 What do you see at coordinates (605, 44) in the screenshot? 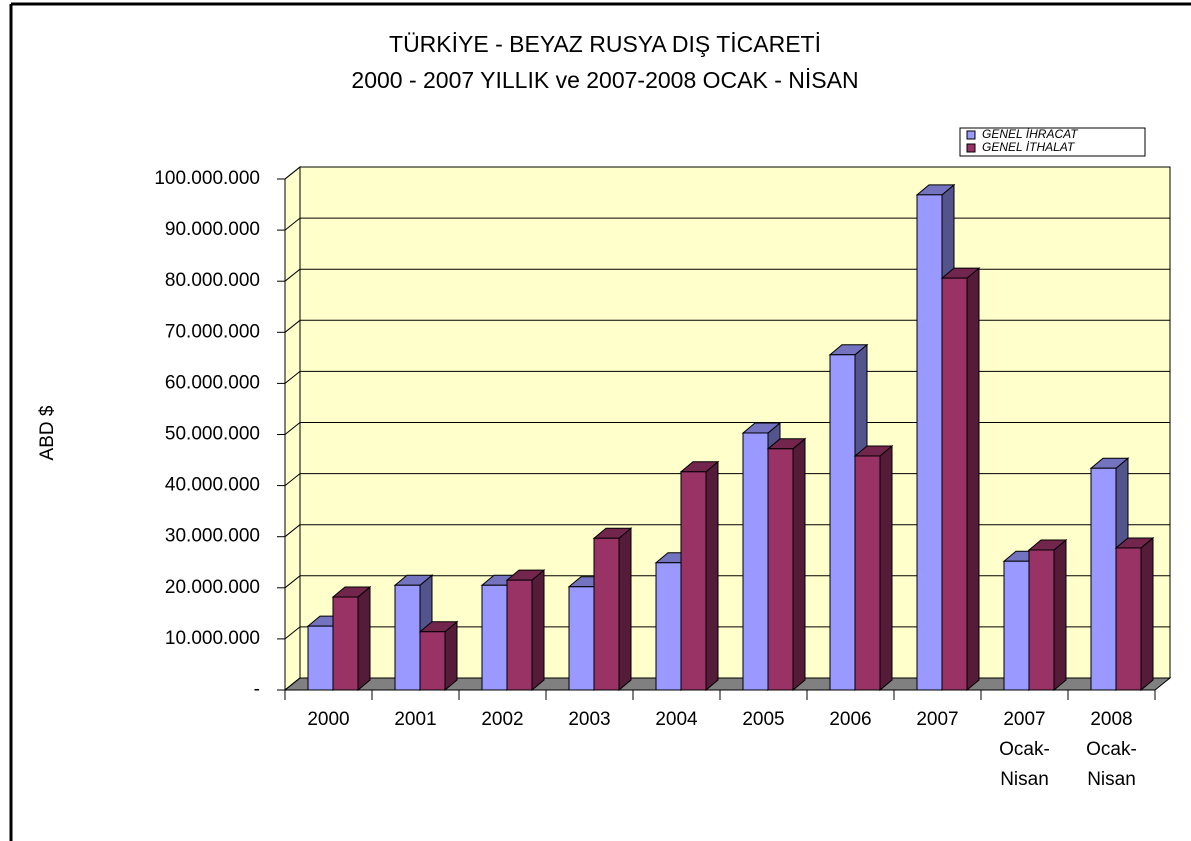
I see `chart-title: TÜRKİYE - BEYAZ RUSYA DIŞ TİCARETİ` at bounding box center [605, 44].